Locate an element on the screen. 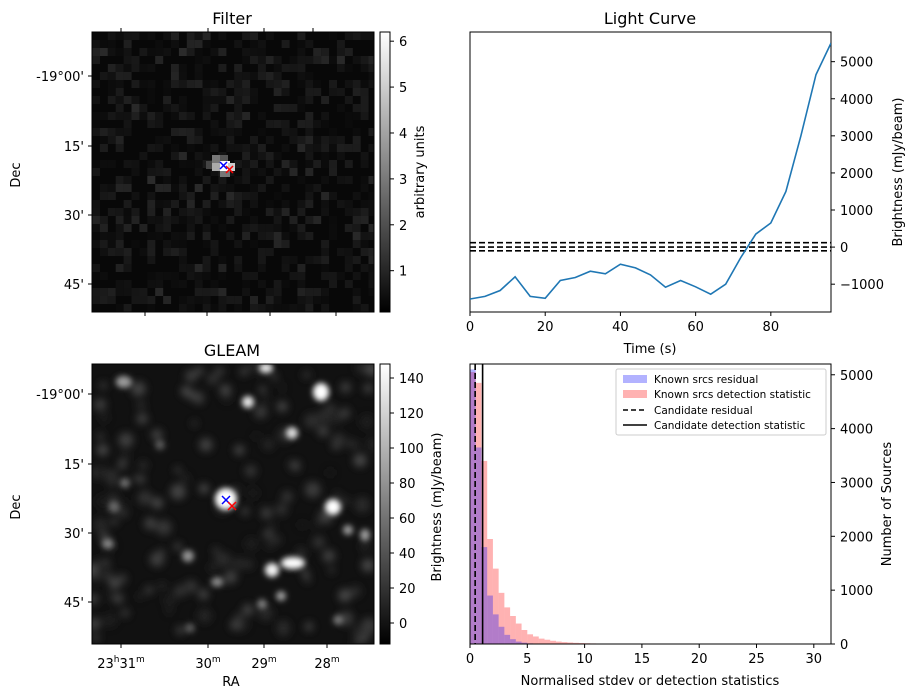 This screenshot has width=916, height=699. filter-colorbar-tick: 2 is located at coordinates (403, 226).